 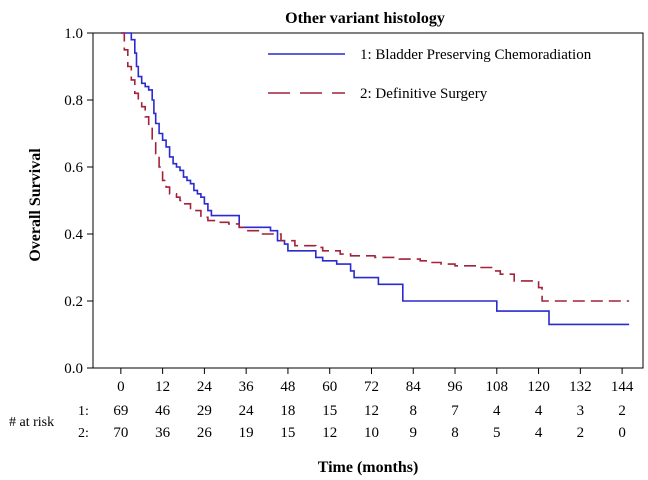 What do you see at coordinates (73, 168) in the screenshot?
I see `y-tick-label: 0.6` at bounding box center [73, 168].